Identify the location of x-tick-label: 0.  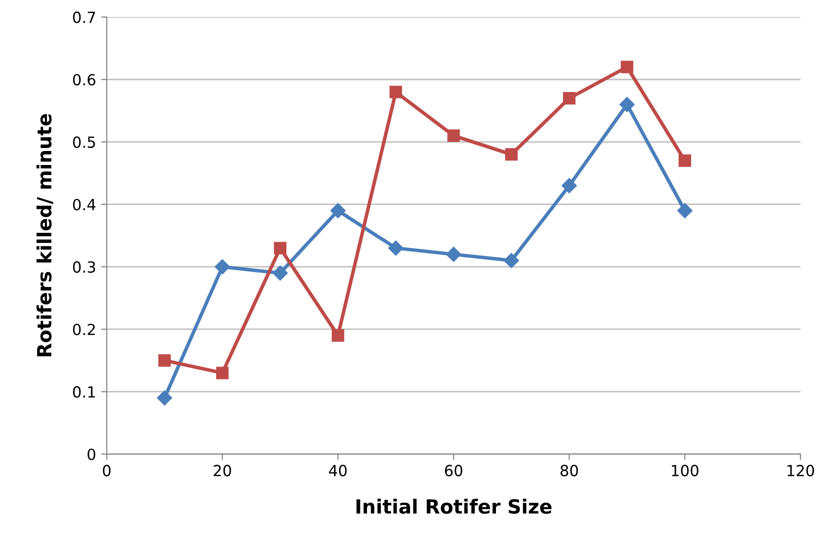
(106, 470).